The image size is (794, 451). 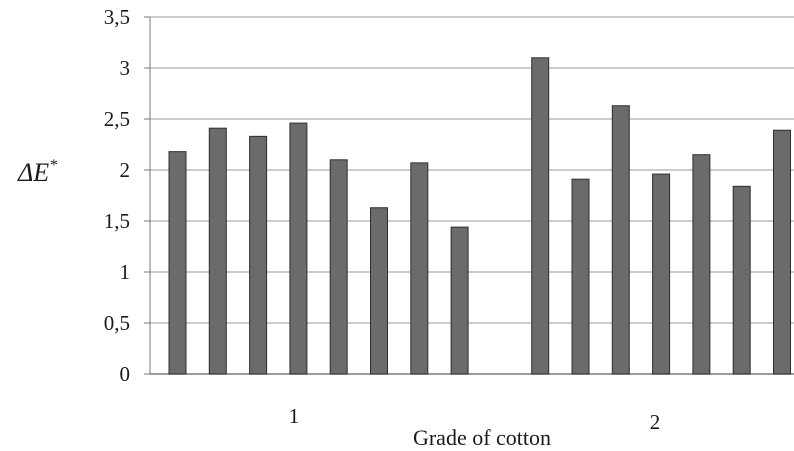 I want to click on y-tick-label: 3, so click(x=125, y=68).